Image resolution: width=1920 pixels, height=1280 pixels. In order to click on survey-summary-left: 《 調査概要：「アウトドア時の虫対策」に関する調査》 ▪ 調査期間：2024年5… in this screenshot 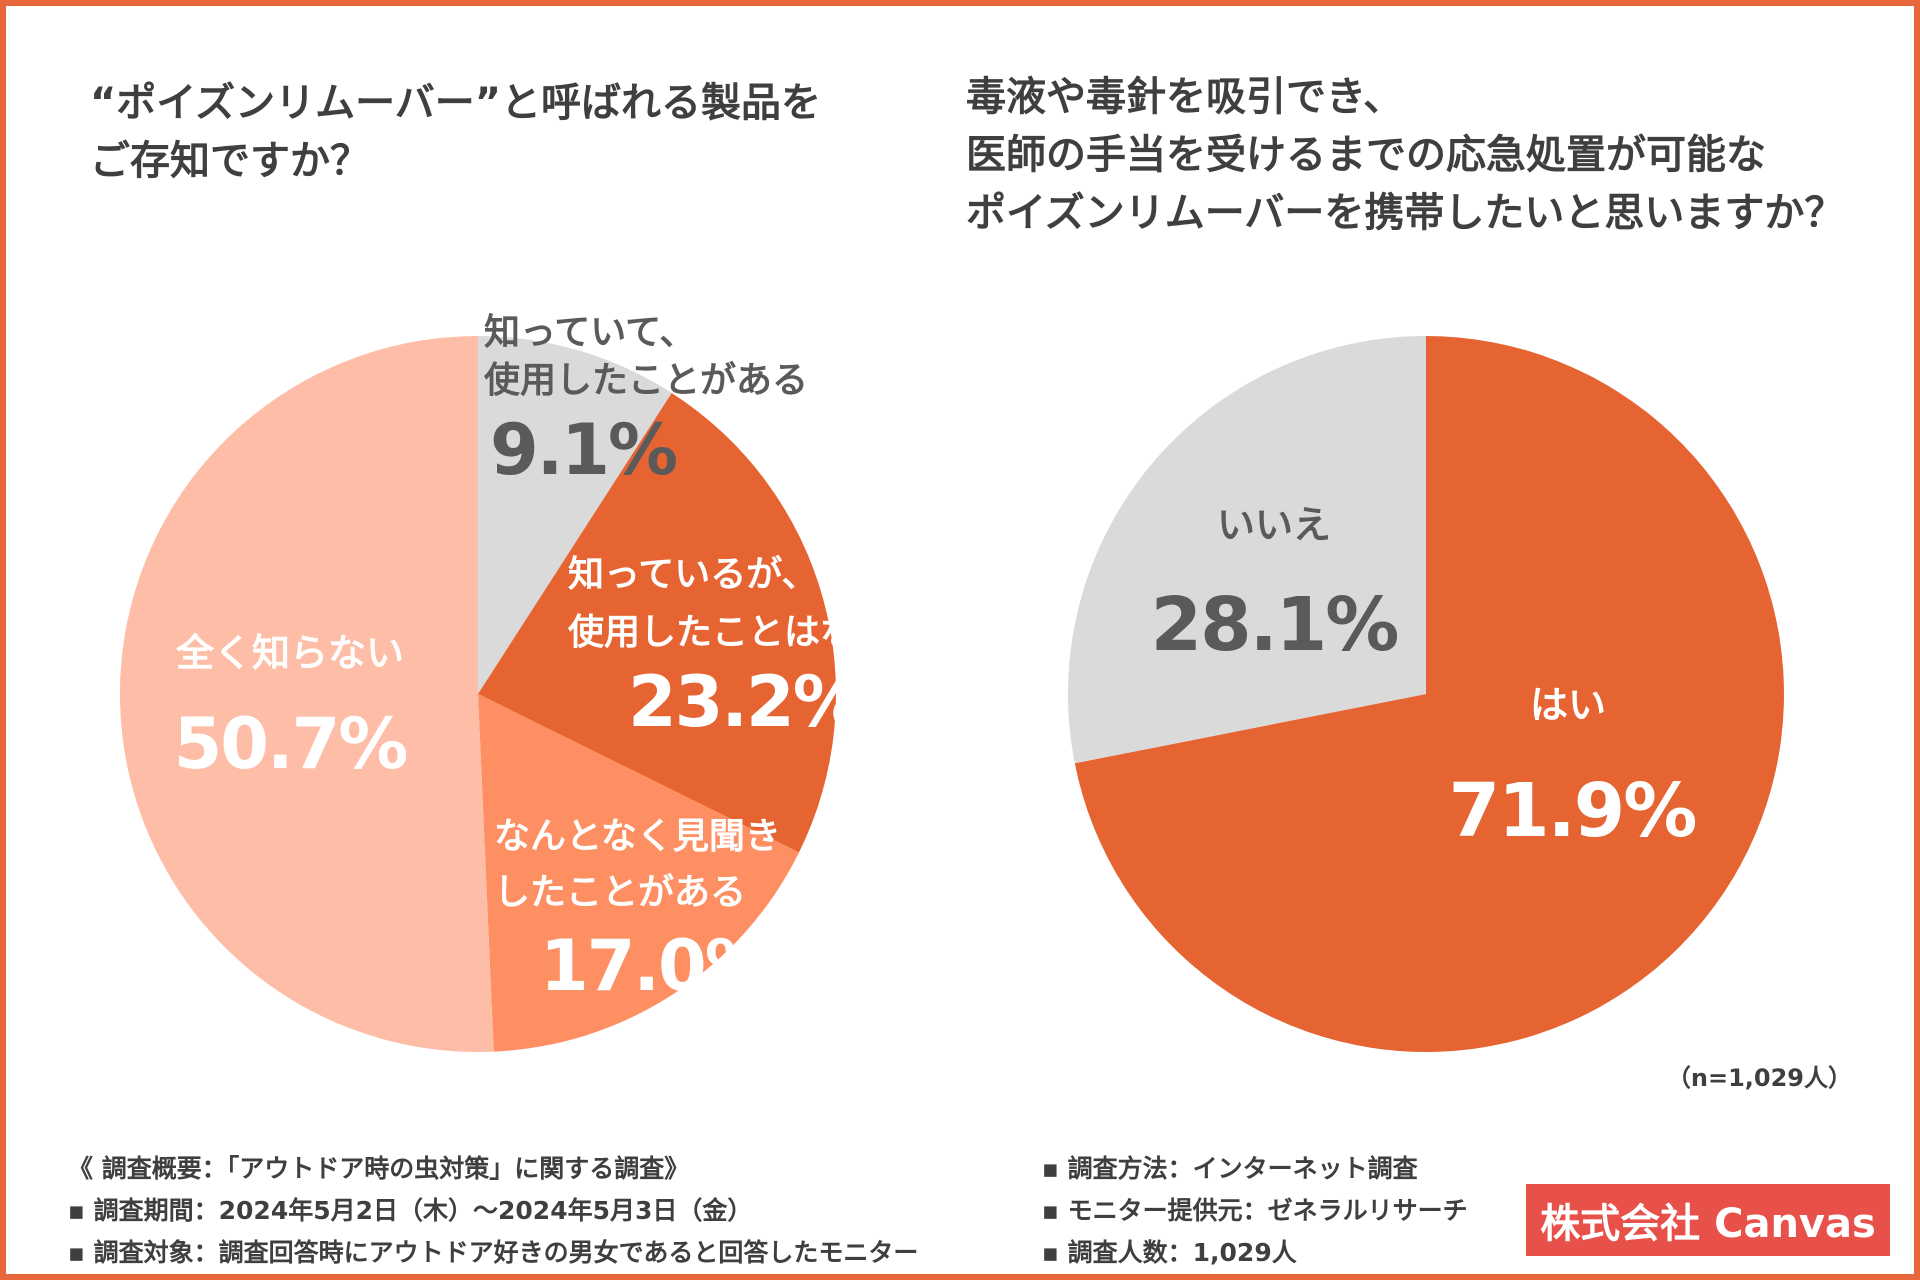, I will do `click(493, 1211)`.